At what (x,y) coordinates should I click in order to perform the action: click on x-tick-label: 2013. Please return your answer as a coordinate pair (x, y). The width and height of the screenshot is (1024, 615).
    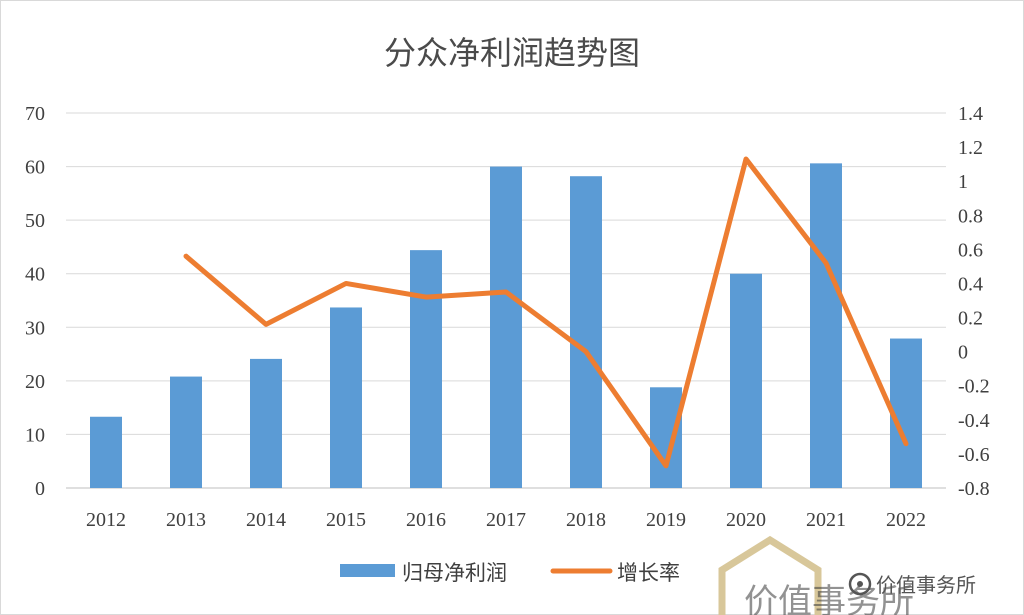
    Looking at the image, I should click on (186, 520).